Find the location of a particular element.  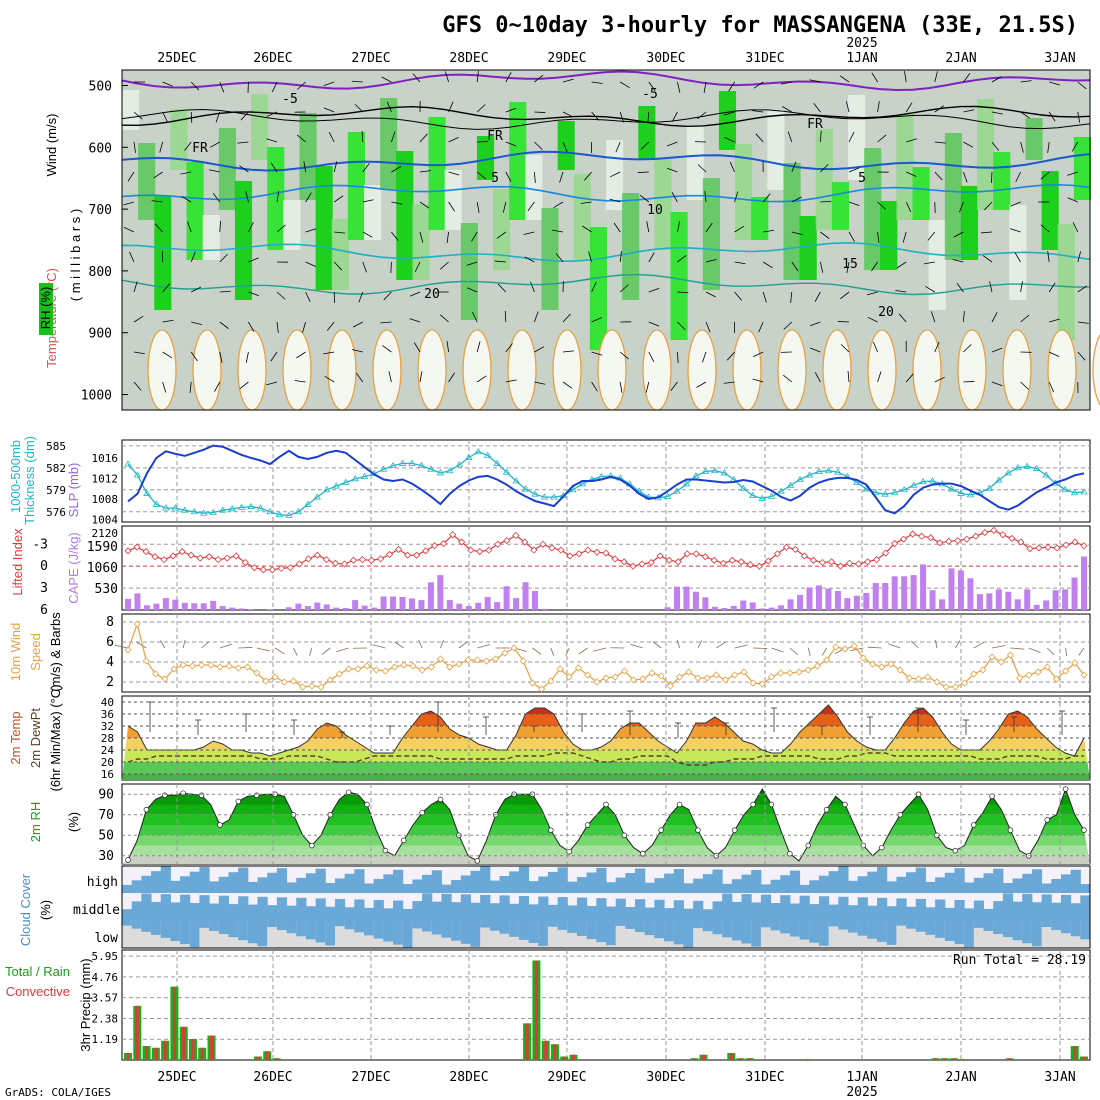

grid is located at coordinates (606, 824).